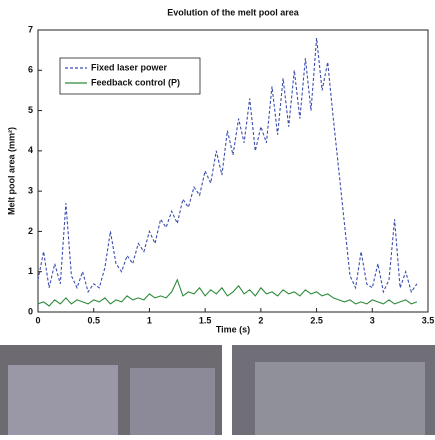  I want to click on y-axis-label: Melt pool area (mm²), so click(11, 171).